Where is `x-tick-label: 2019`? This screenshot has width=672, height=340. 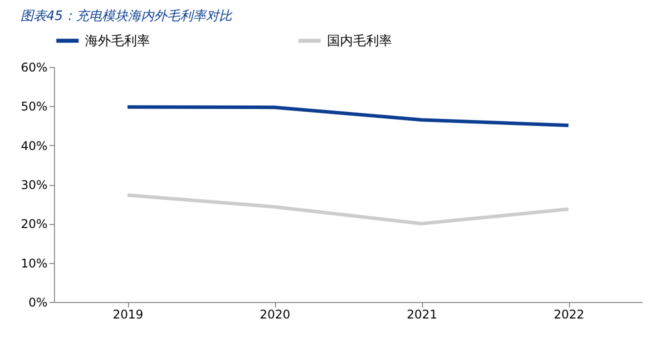
x-tick-label: 2019 is located at coordinates (128, 315).